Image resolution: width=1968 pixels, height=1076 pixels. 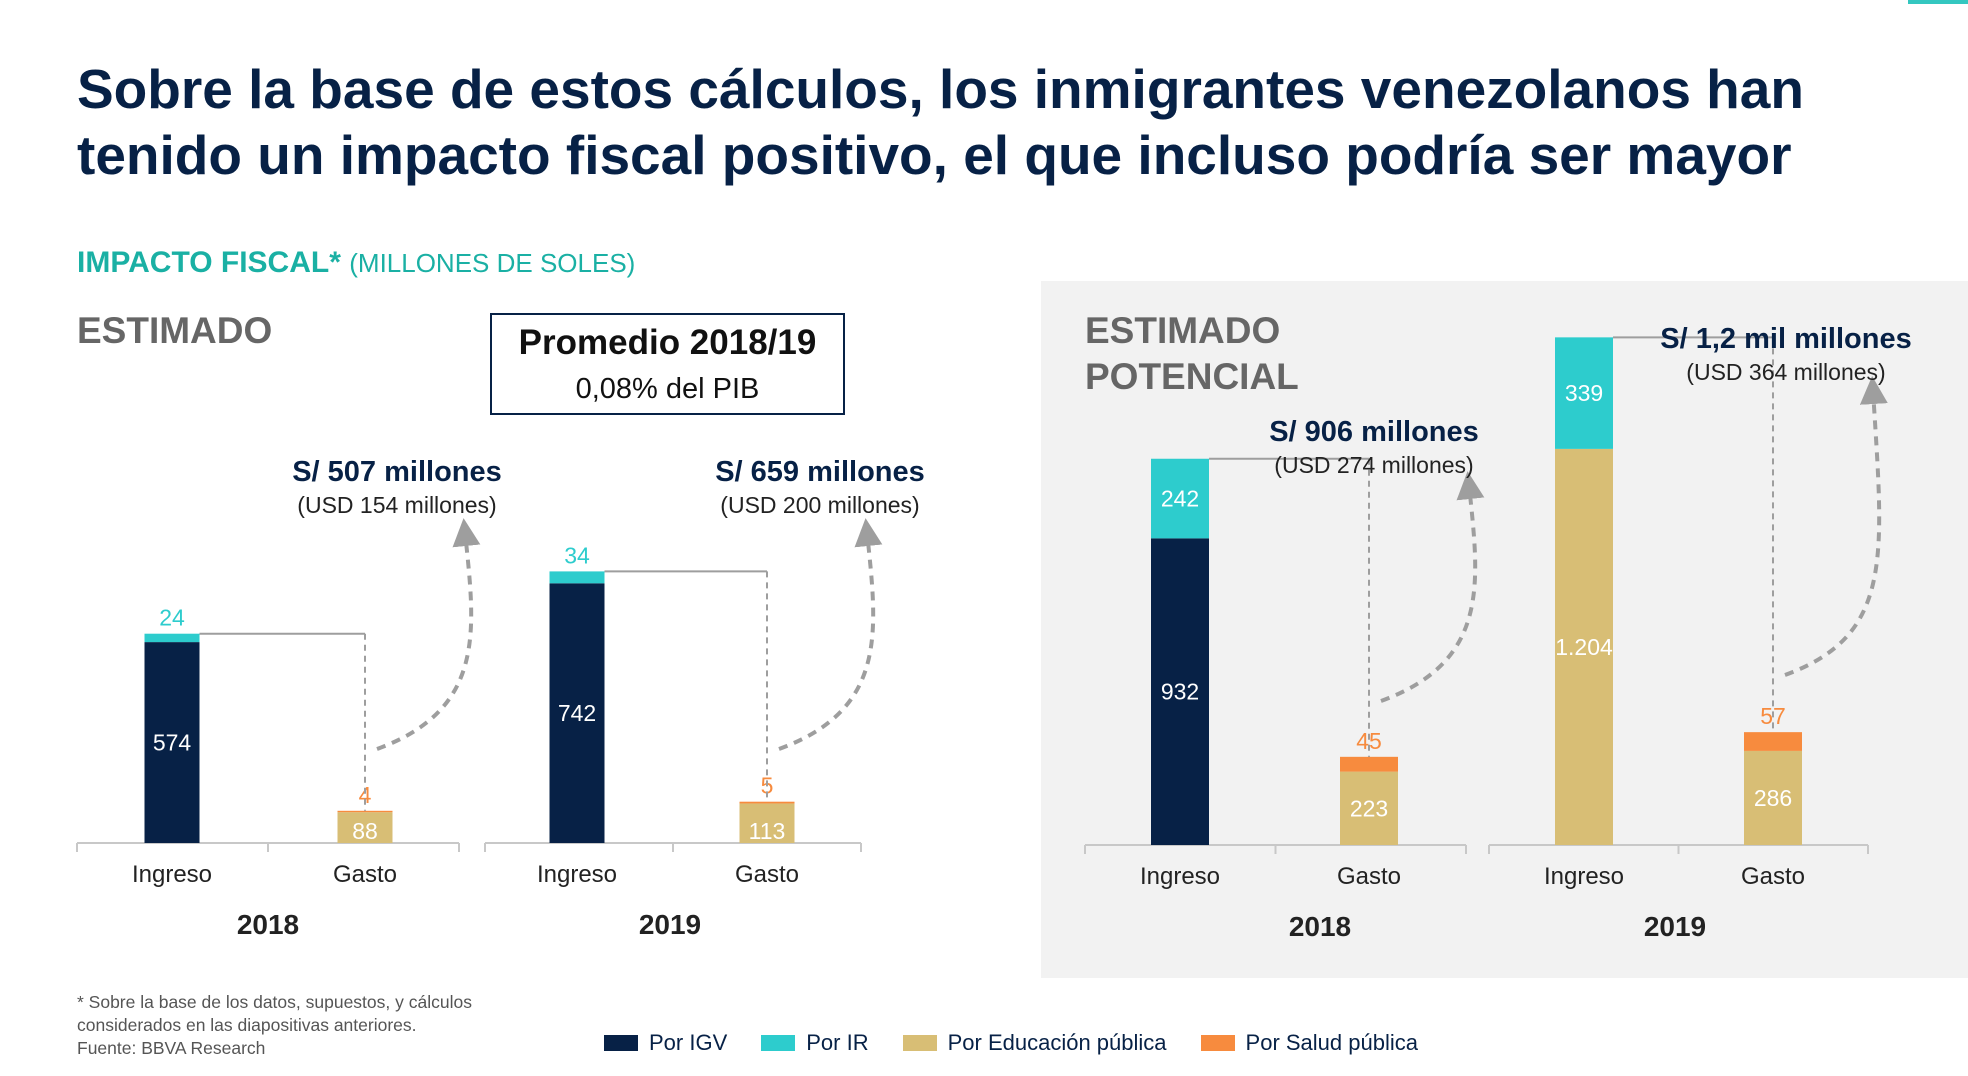 What do you see at coordinates (820, 472) in the screenshot?
I see `net-impact-label: S/ 659 millones` at bounding box center [820, 472].